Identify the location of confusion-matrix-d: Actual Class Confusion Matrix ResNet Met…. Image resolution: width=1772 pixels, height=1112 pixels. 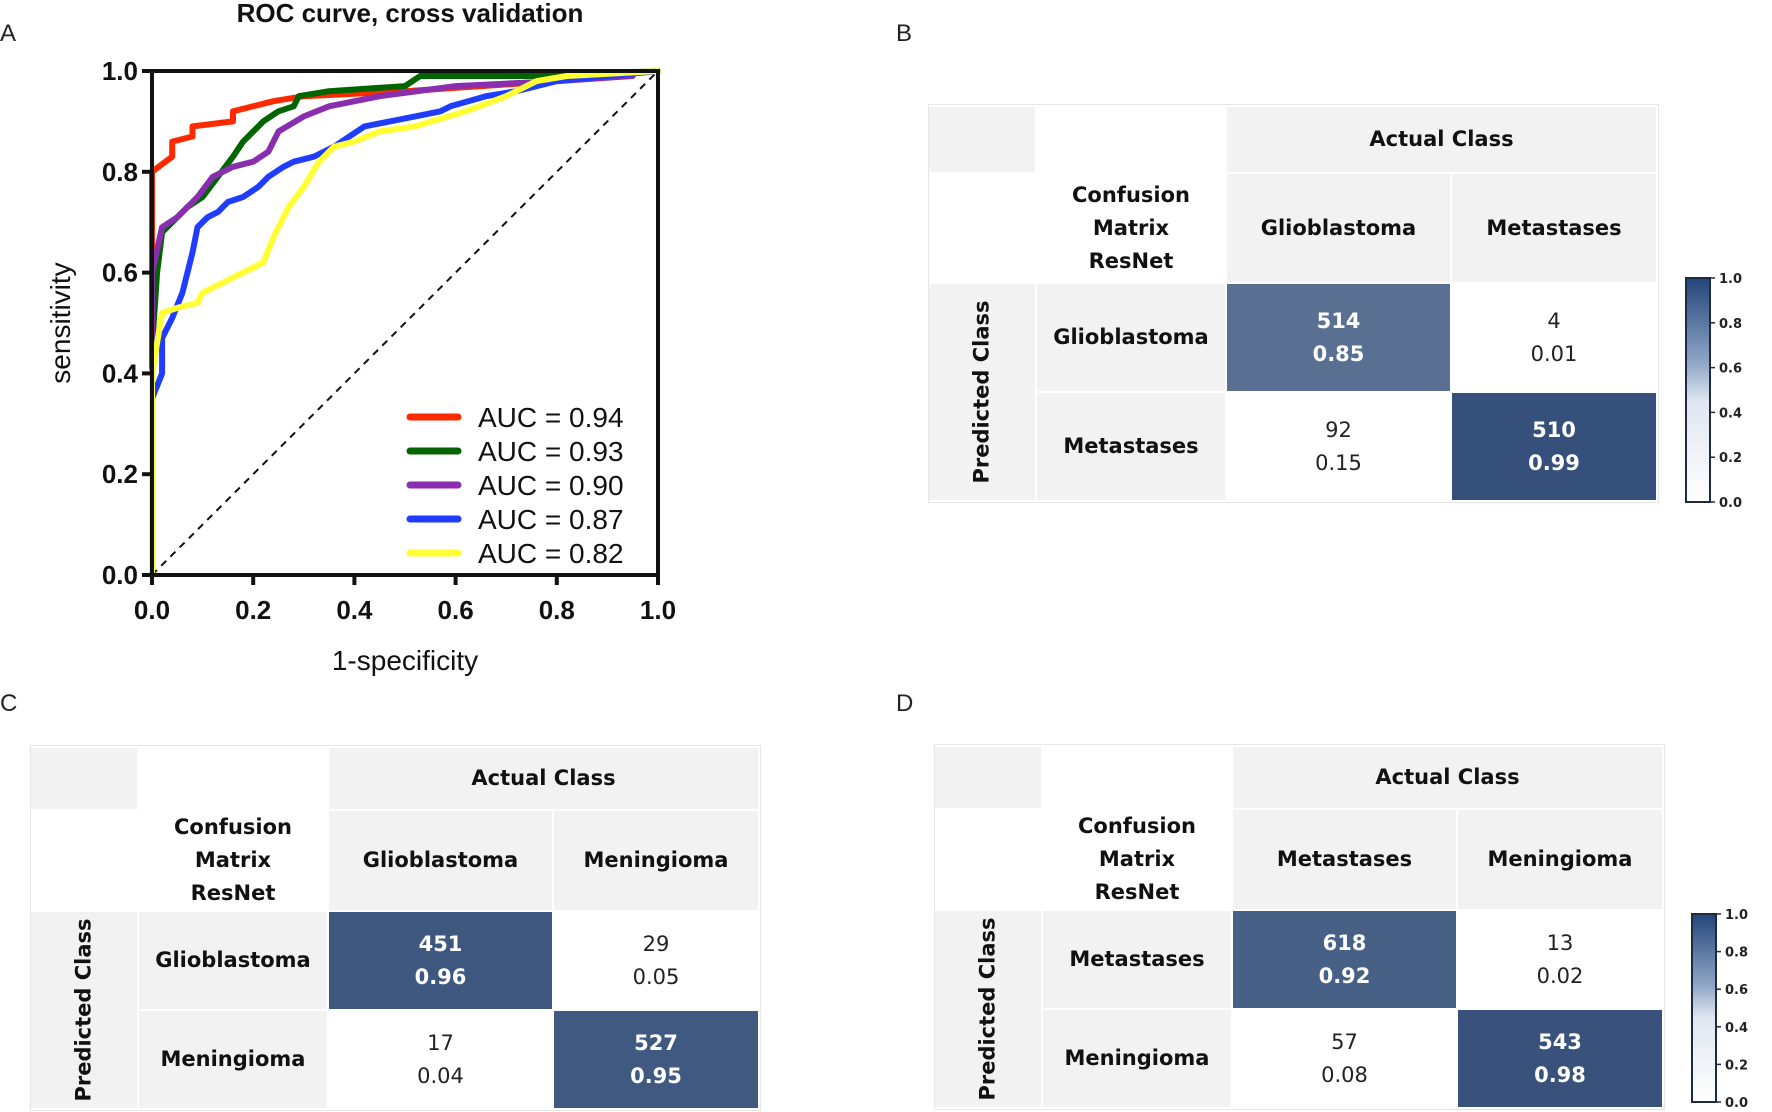
(1299, 927).